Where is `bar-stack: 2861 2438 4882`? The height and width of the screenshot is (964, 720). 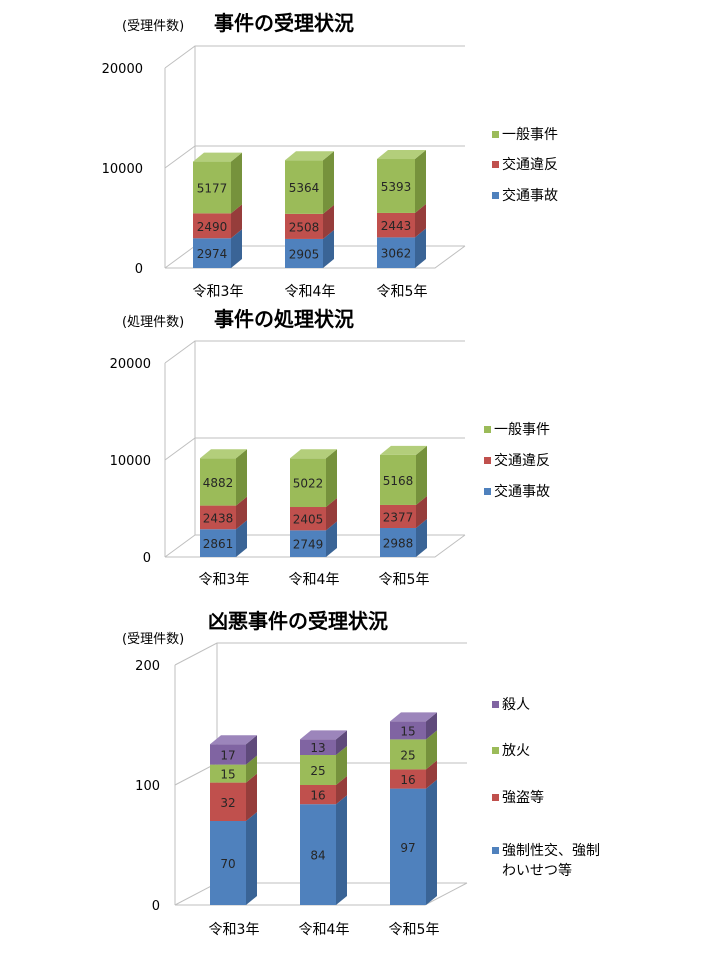 bar-stack: 2861 2438 4882 is located at coordinates (223, 503).